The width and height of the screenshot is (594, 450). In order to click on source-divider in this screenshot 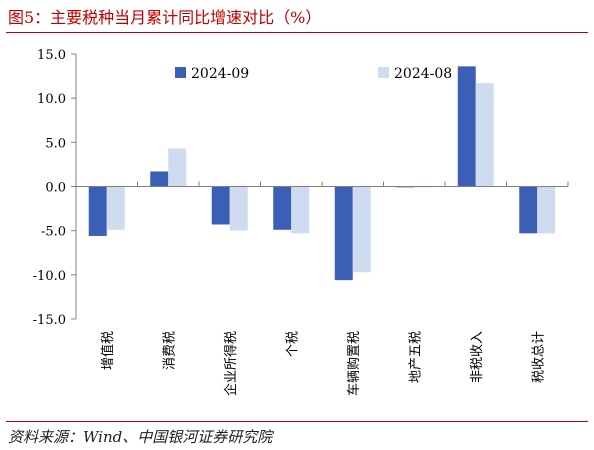, I will do `click(297, 421)`.